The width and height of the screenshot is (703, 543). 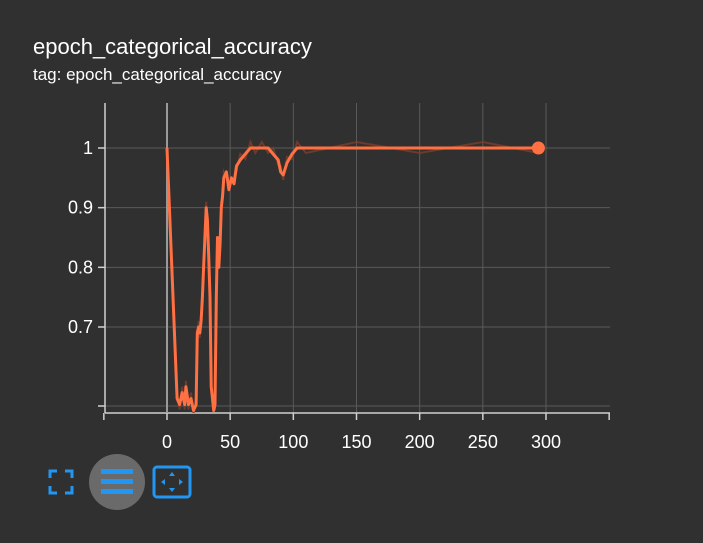 What do you see at coordinates (80, 267) in the screenshot?
I see `y-tick-label: 0.8` at bounding box center [80, 267].